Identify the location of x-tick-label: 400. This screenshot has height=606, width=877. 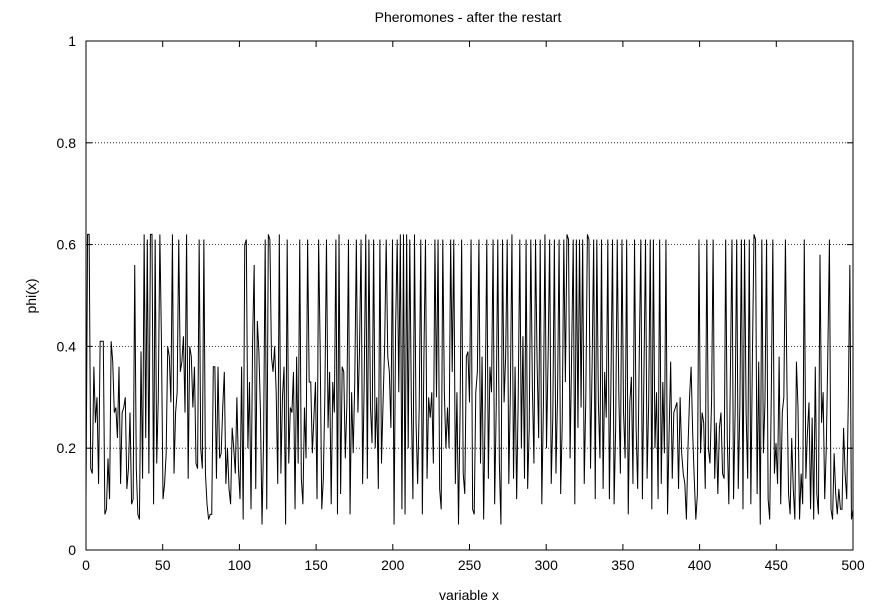
(700, 565).